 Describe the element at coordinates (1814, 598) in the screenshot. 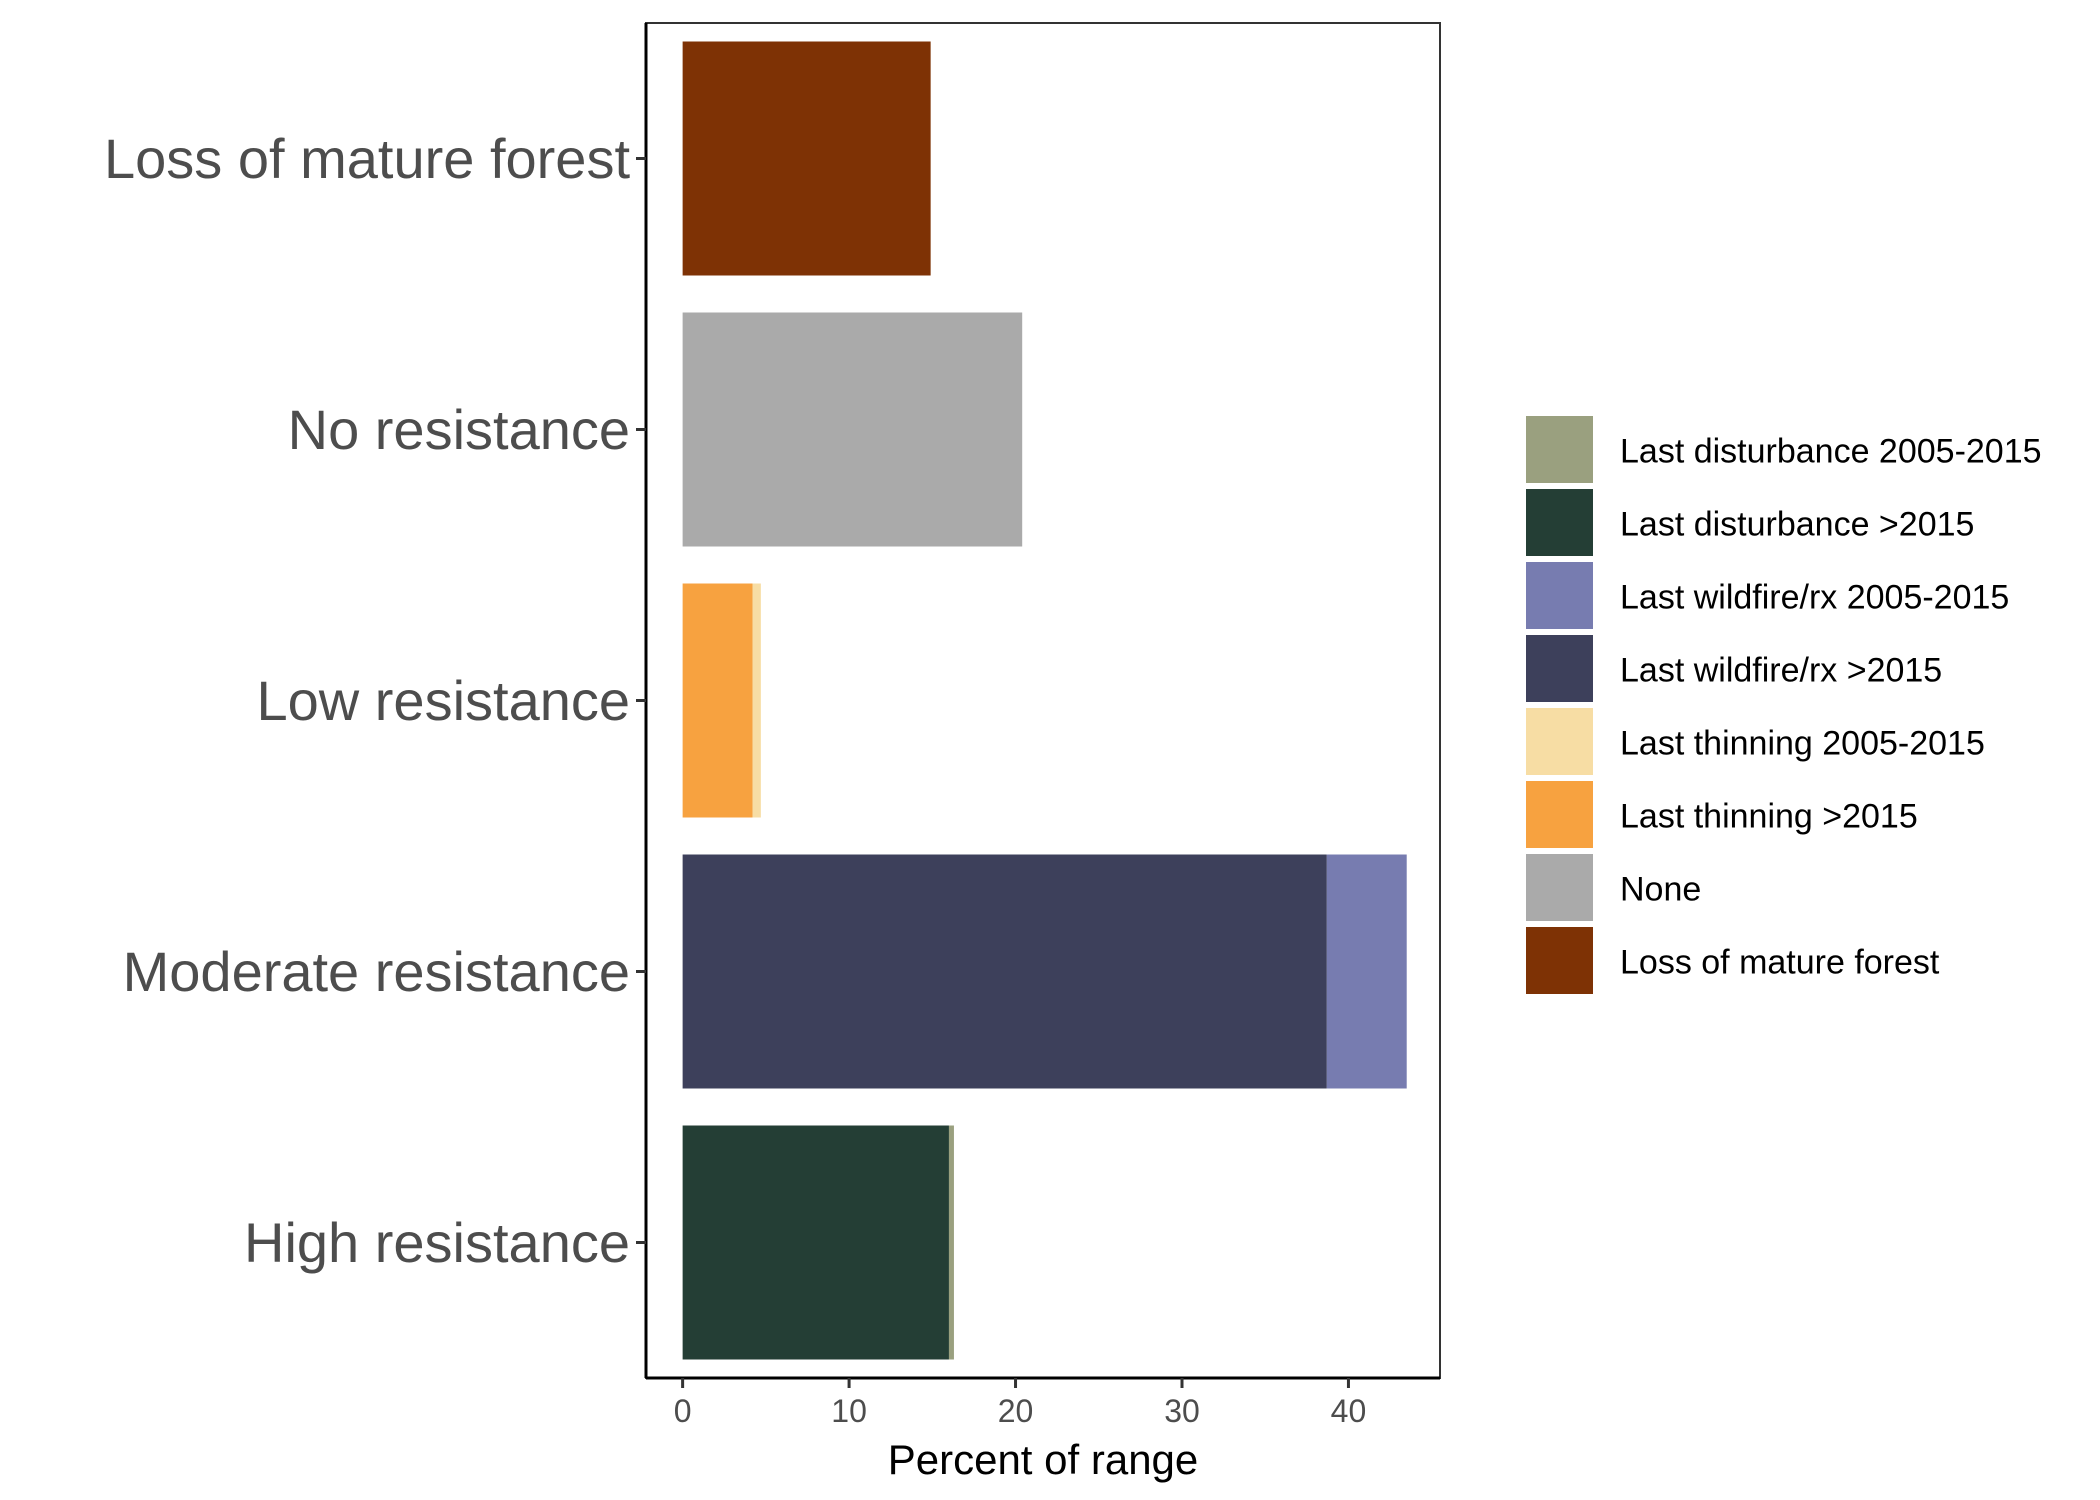

I see `legend-label-last-wildfire-rx-2005-2015: Last wildfire/rx 2005-2015` at that location.